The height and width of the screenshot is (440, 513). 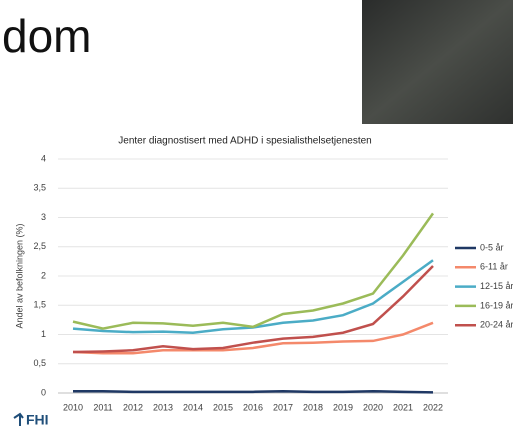 What do you see at coordinates (19, 275) in the screenshot?
I see `y-axis-label: Andel av befolkningen (%)` at bounding box center [19, 275].